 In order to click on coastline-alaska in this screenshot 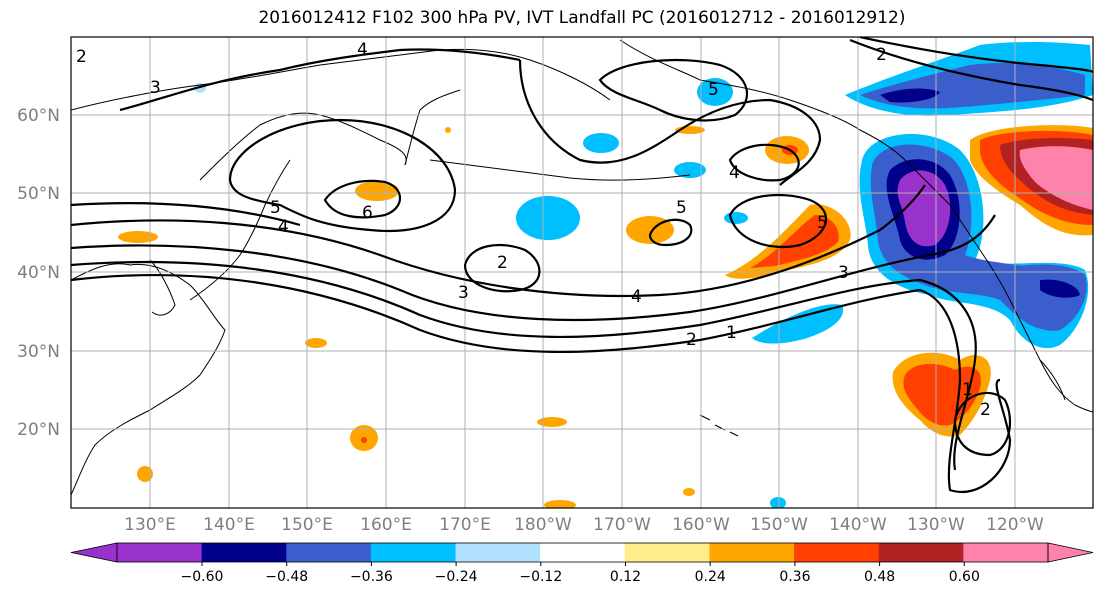, I will do `click(762, 100)`.